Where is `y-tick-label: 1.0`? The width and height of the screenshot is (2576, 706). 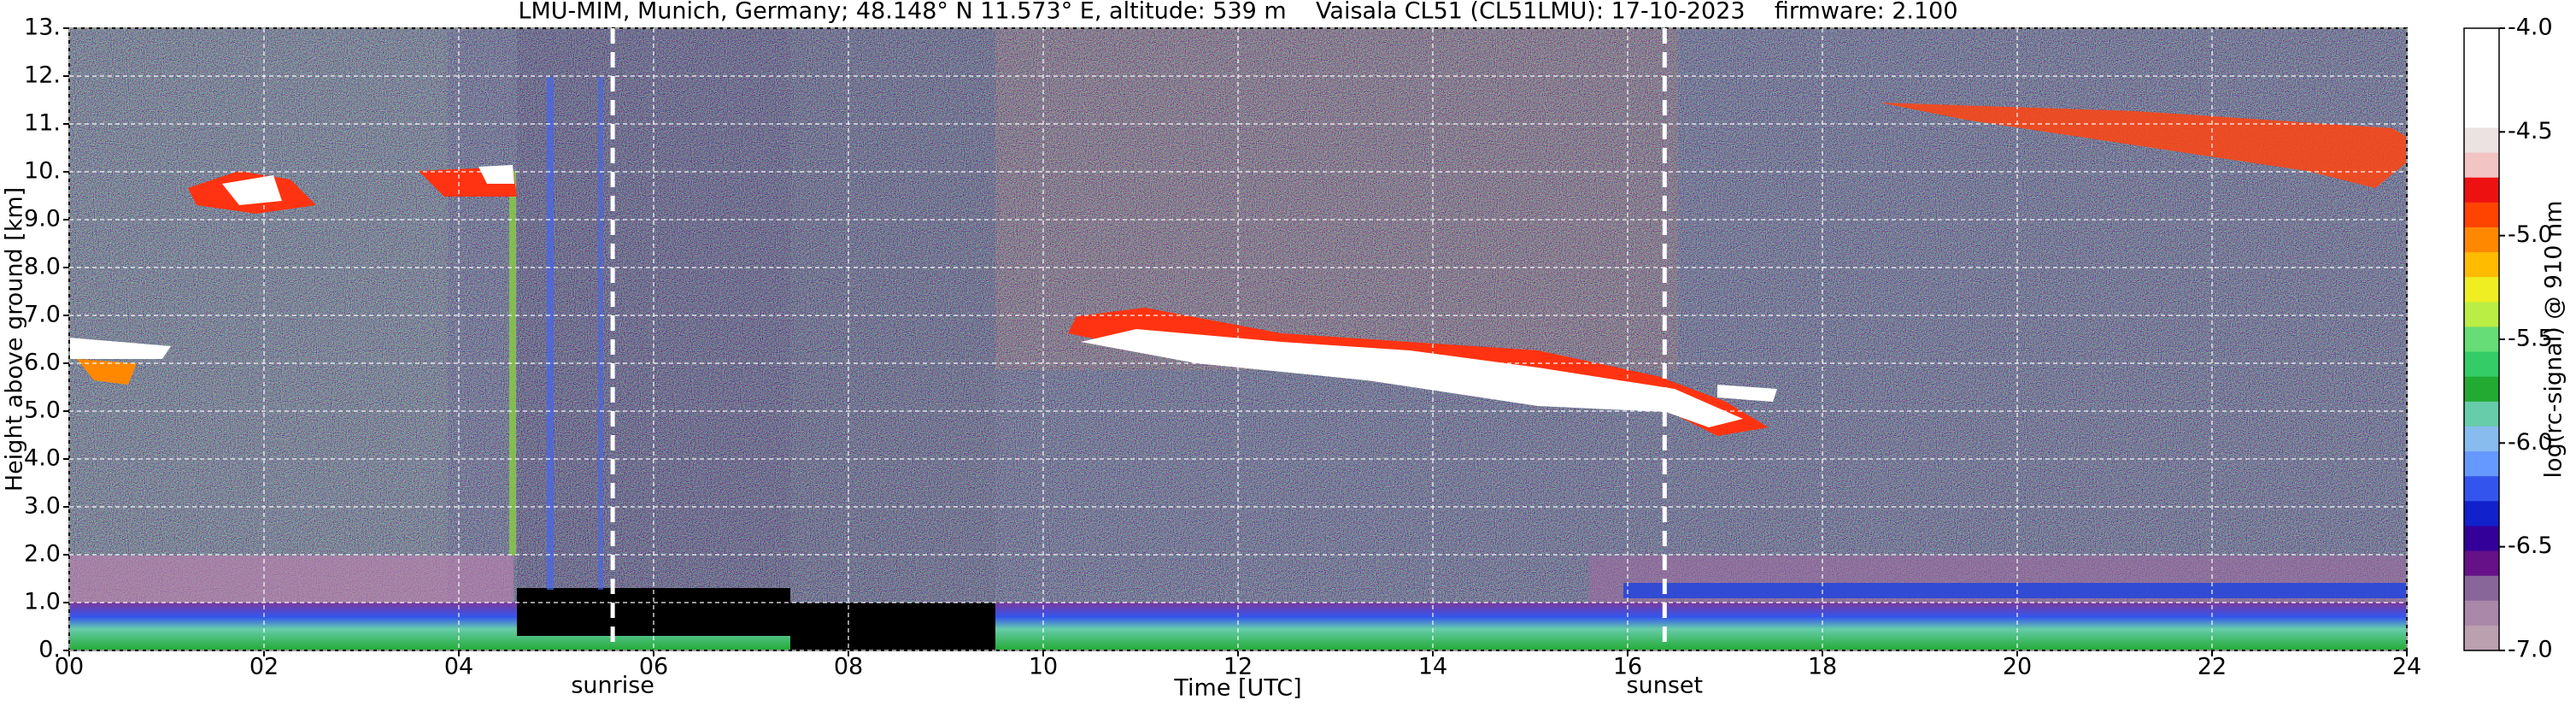
y-tick-label: 1.0 is located at coordinates (42, 602).